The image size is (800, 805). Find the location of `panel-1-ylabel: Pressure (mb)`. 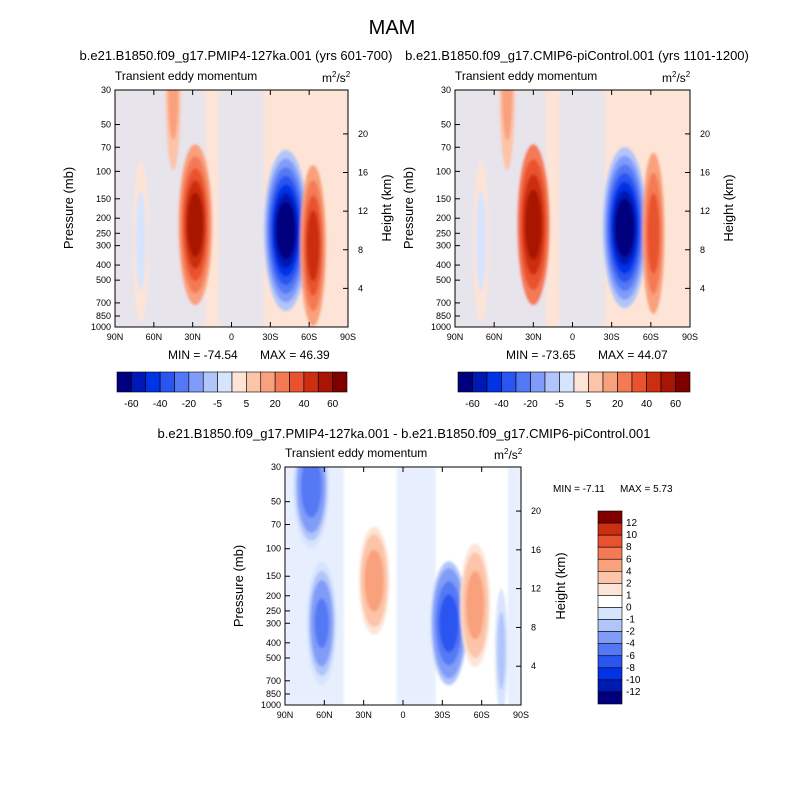

panel-1-ylabel: Pressure (mb) is located at coordinates (68, 208).